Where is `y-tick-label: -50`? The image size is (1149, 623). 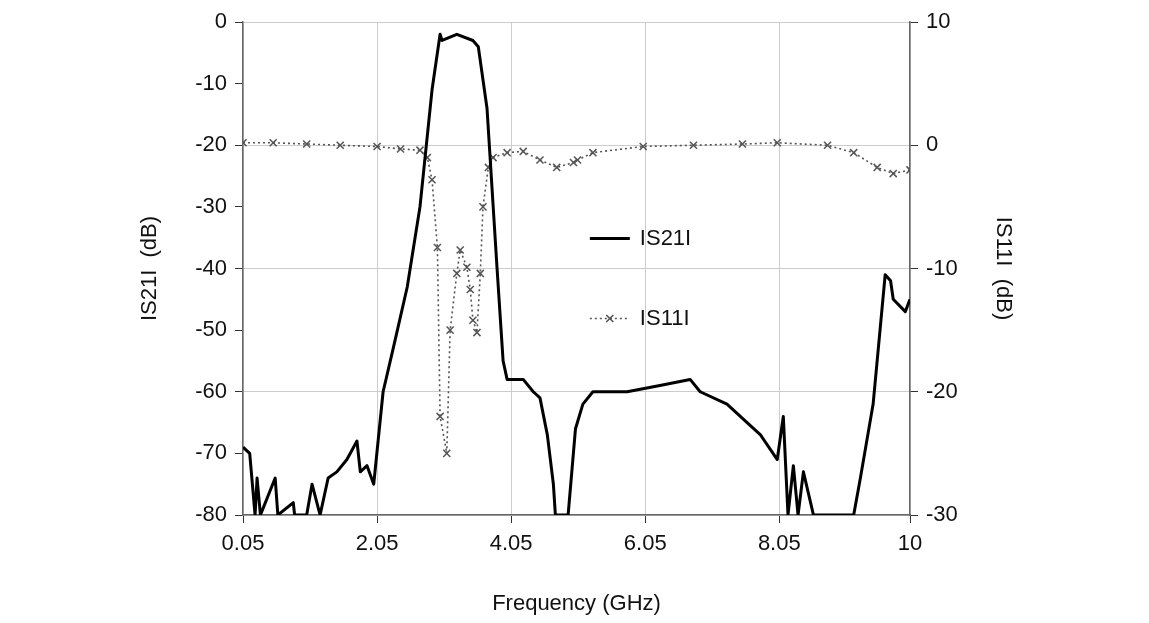 y-tick-label: -50 is located at coordinates (211, 329).